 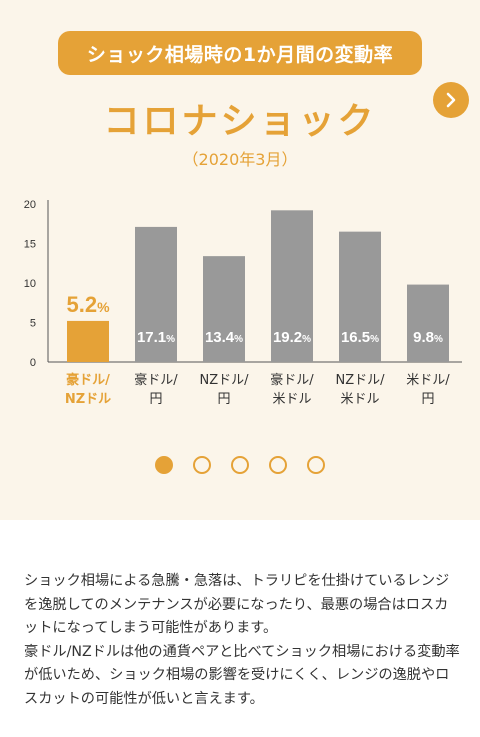 I want to click on chart-title: コロナショック, so click(x=240, y=121).